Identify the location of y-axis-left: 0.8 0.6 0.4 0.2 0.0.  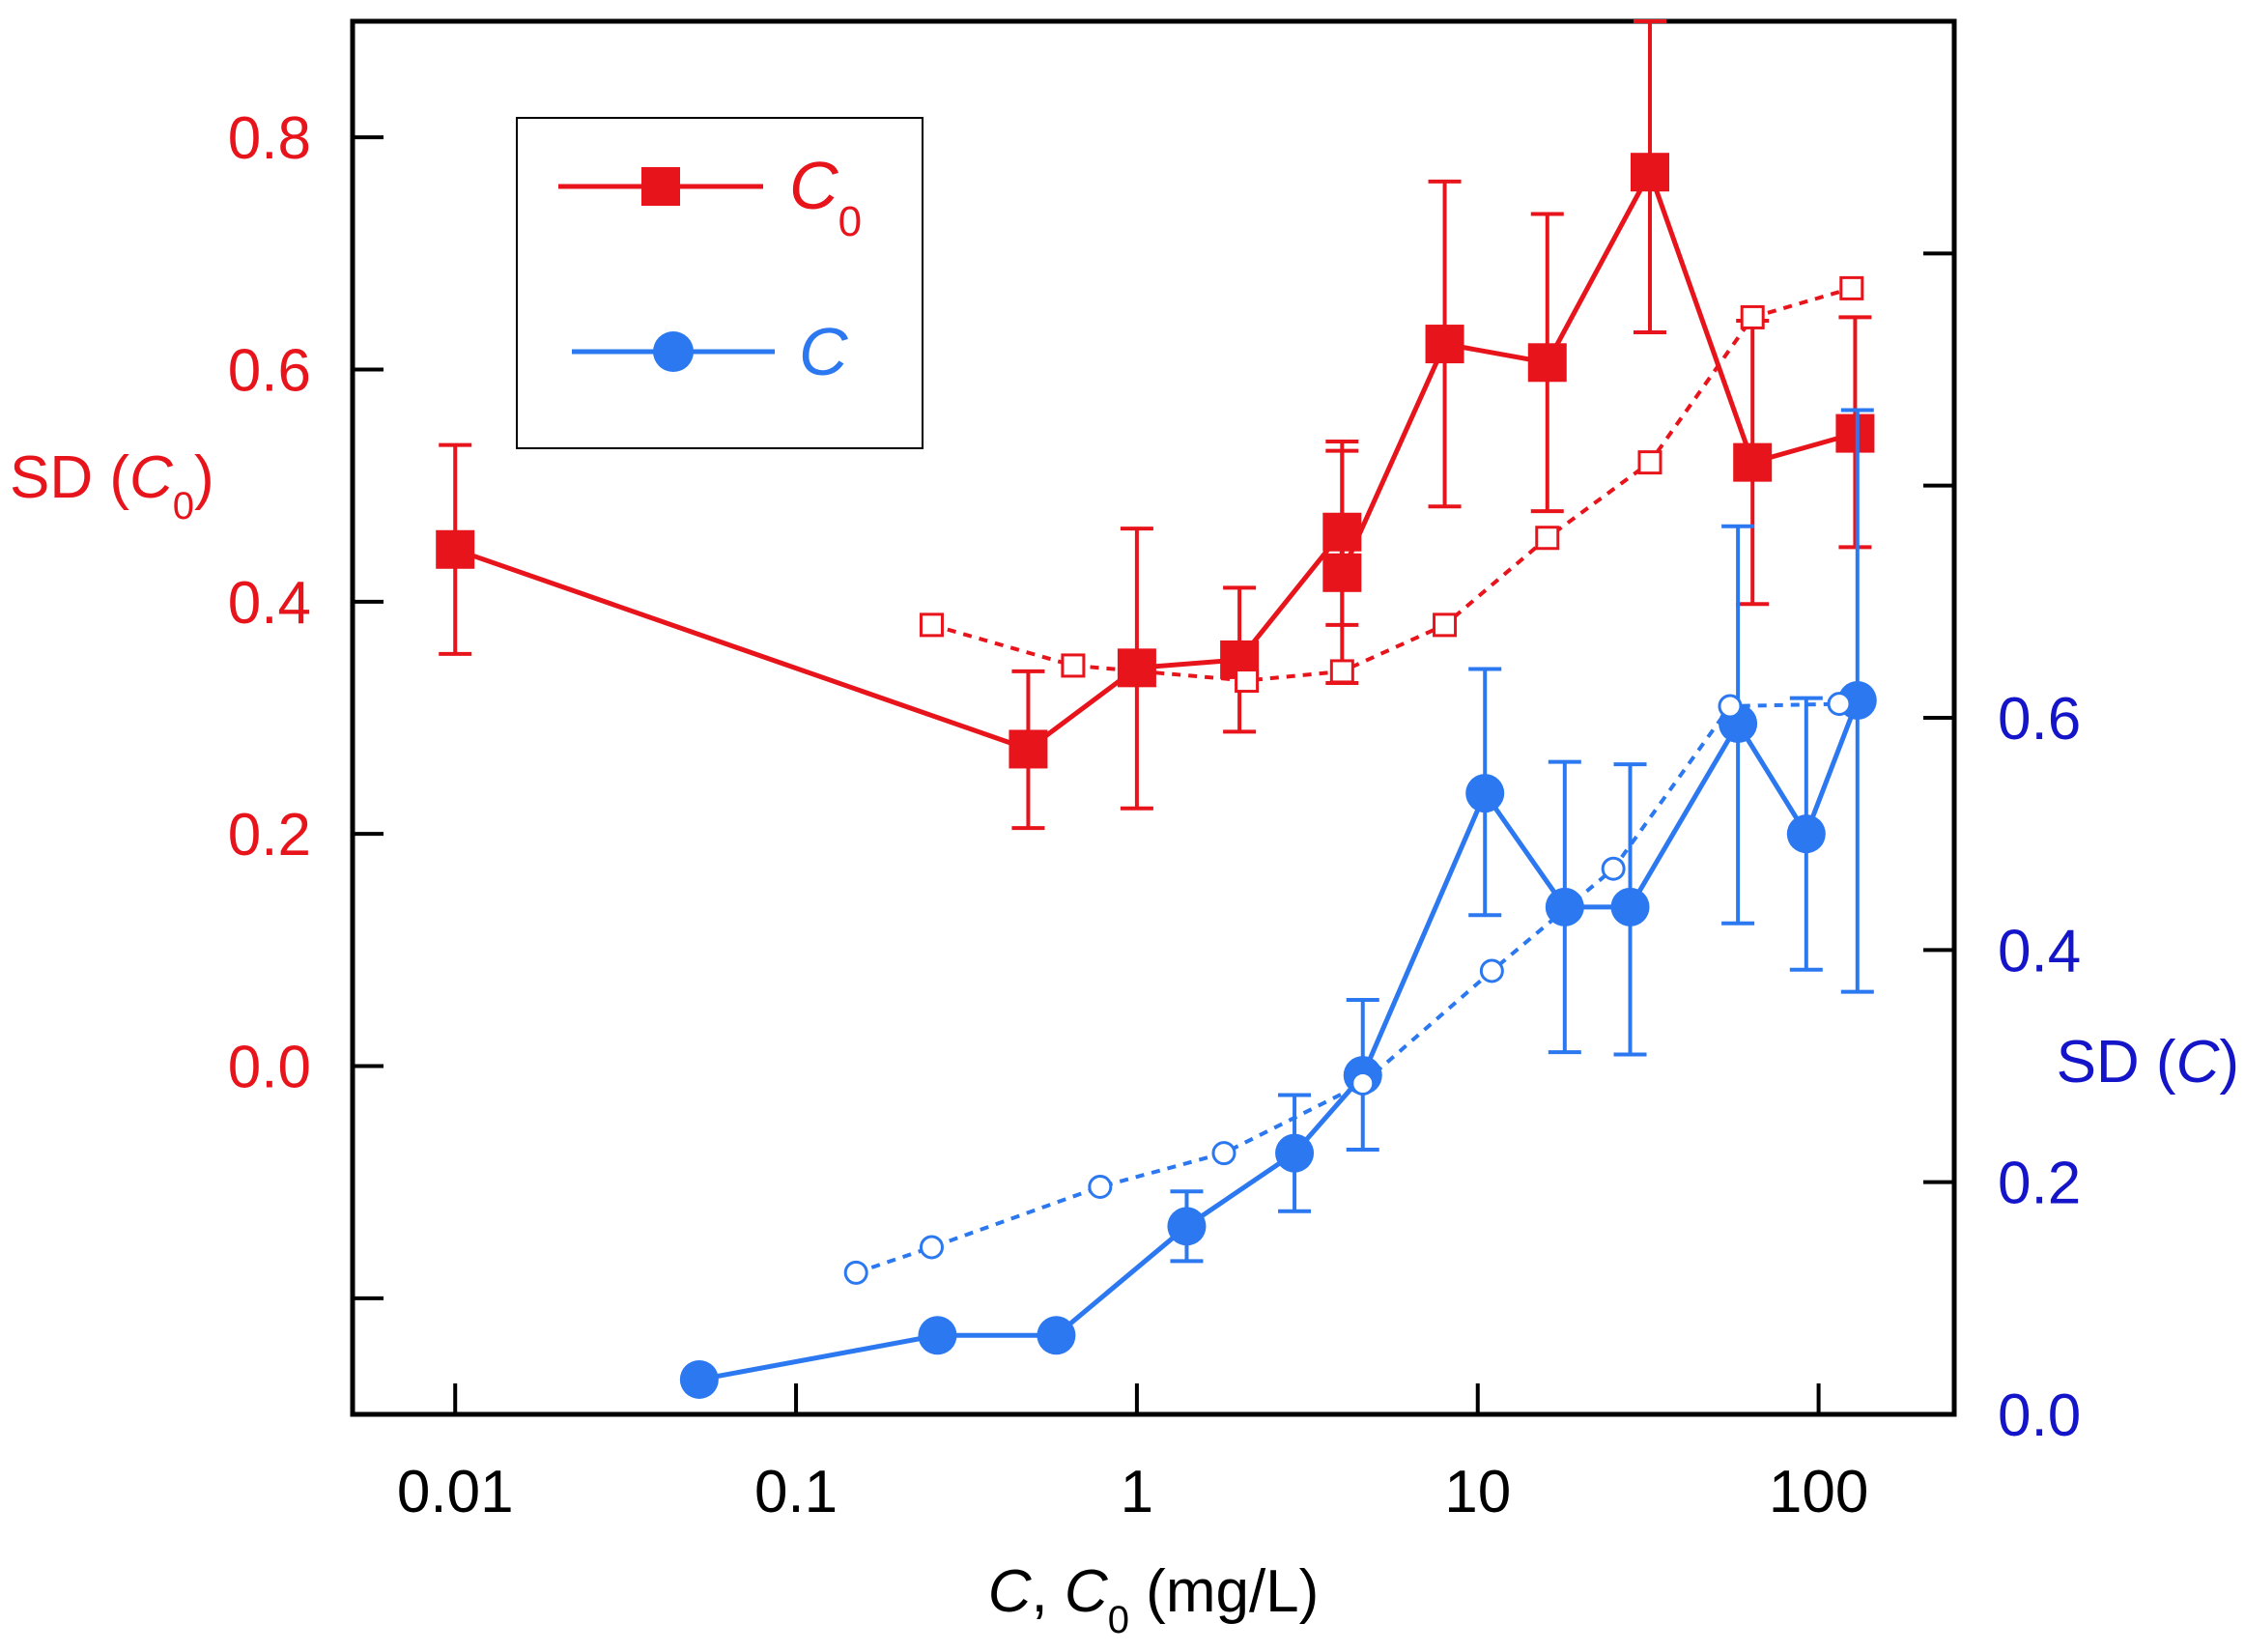
(306, 702).